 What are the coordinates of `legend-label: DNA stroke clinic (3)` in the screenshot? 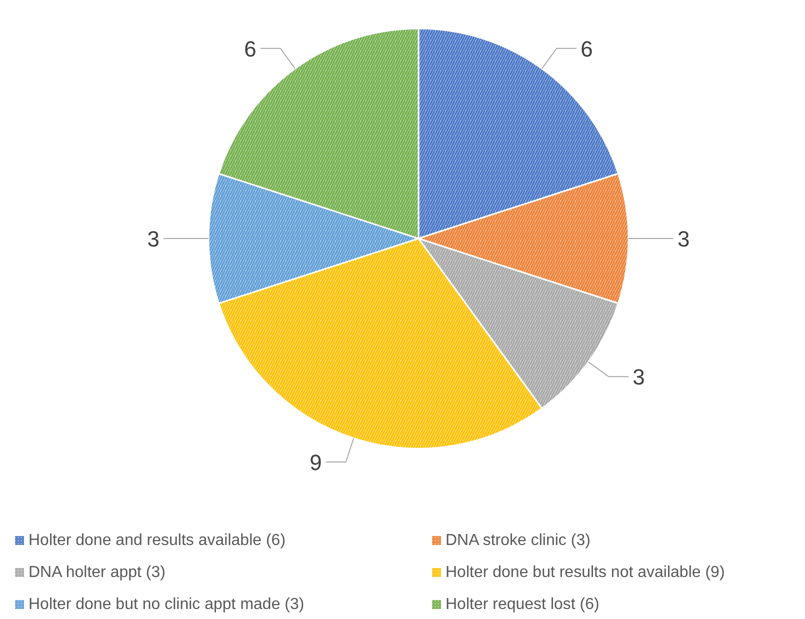 It's located at (518, 540).